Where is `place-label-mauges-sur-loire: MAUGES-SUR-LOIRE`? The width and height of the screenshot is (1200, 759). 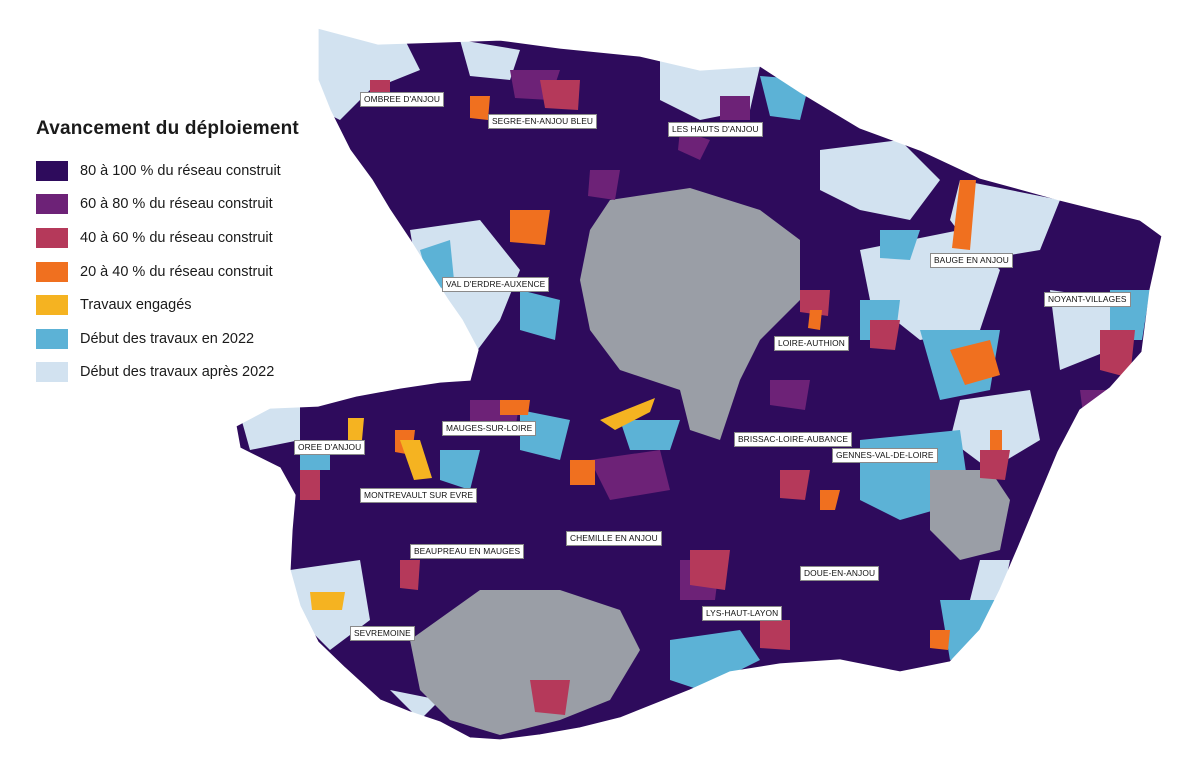
place-label-mauges-sur-loire: MAUGES-SUR-LOIRE is located at coordinates (489, 428).